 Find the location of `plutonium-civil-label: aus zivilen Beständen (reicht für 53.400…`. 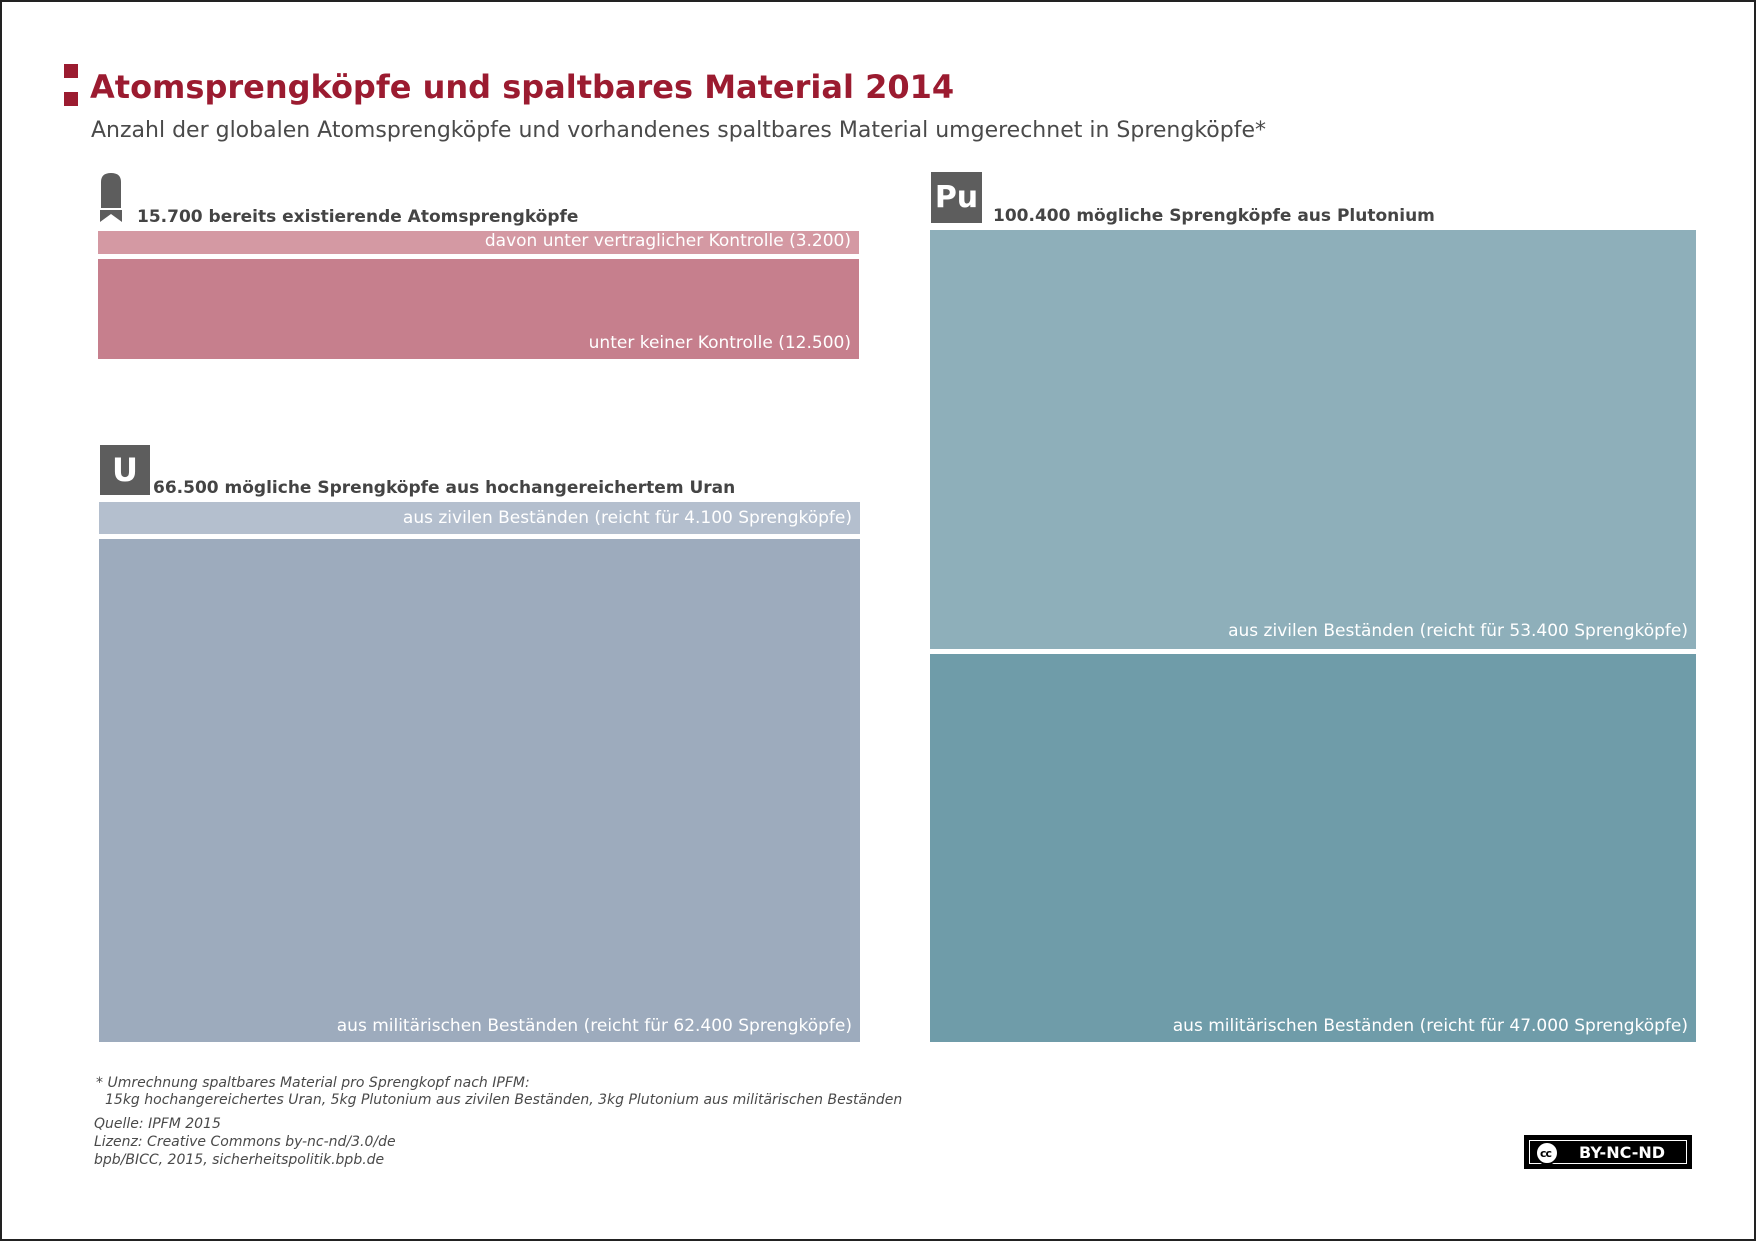

plutonium-civil-label: aus zivilen Beständen (reicht für 53.400… is located at coordinates (1458, 631).